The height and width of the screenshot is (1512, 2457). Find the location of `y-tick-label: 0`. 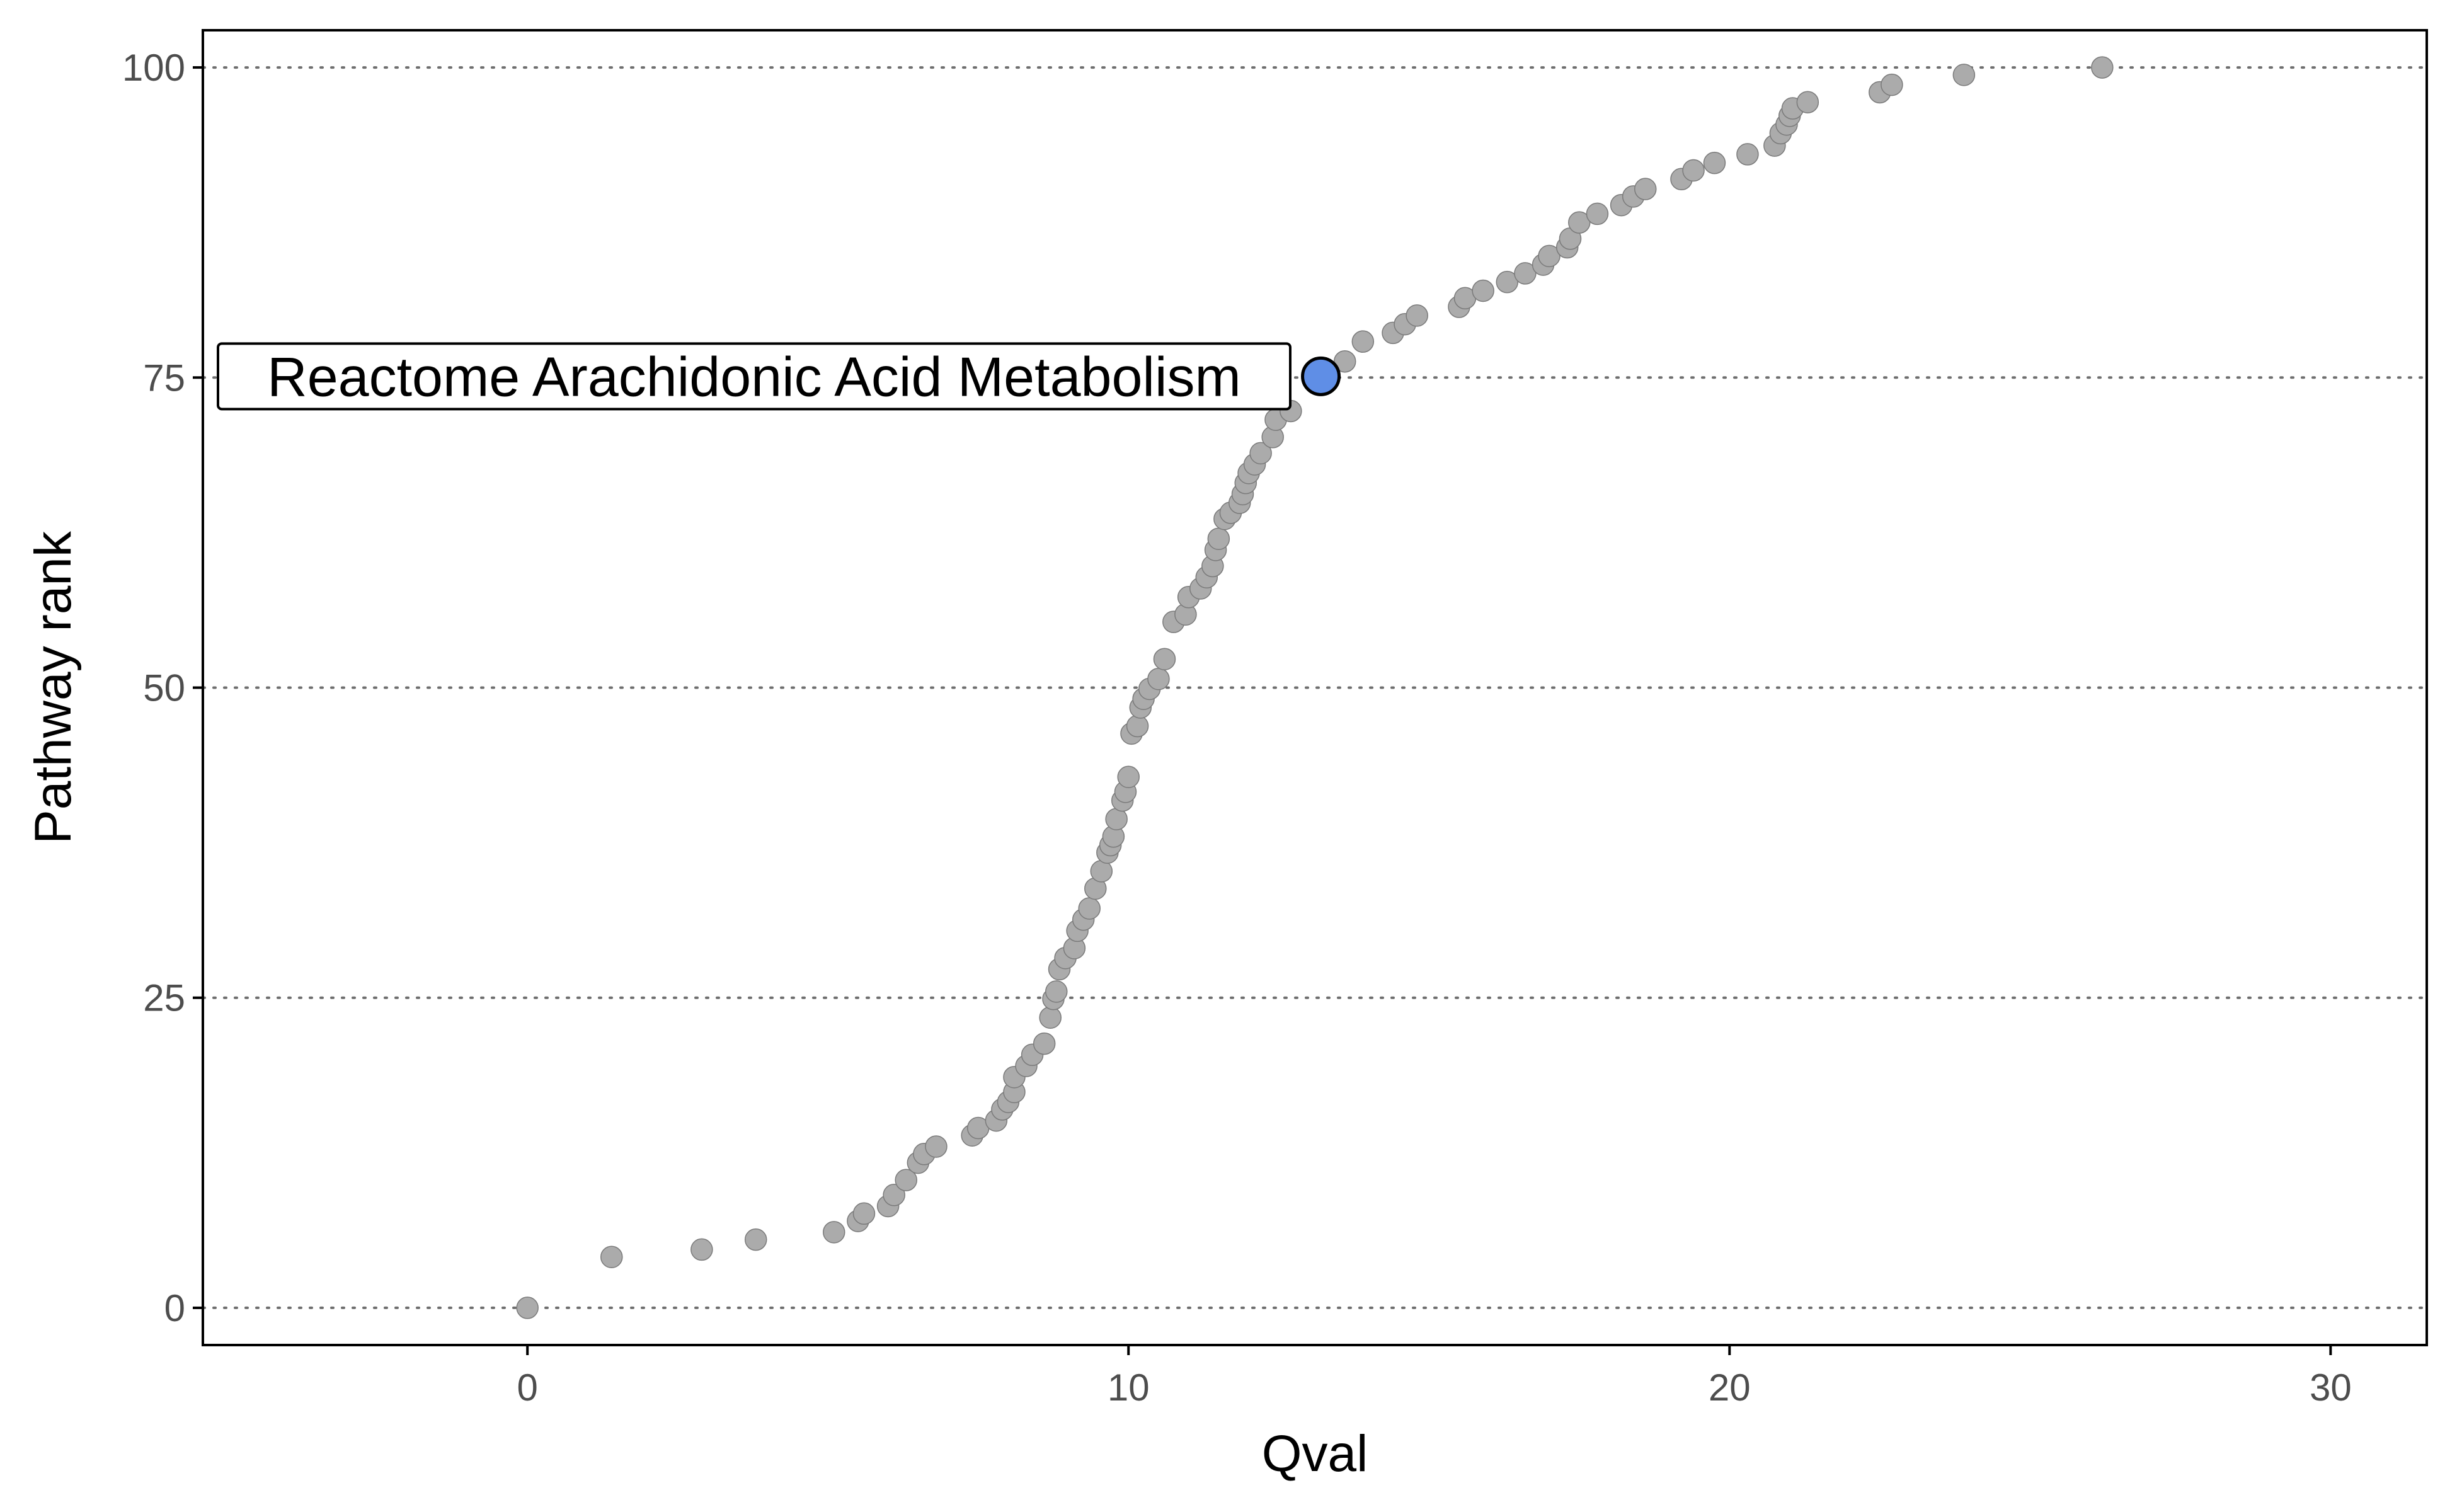

y-tick-label: 0 is located at coordinates (174, 1308).